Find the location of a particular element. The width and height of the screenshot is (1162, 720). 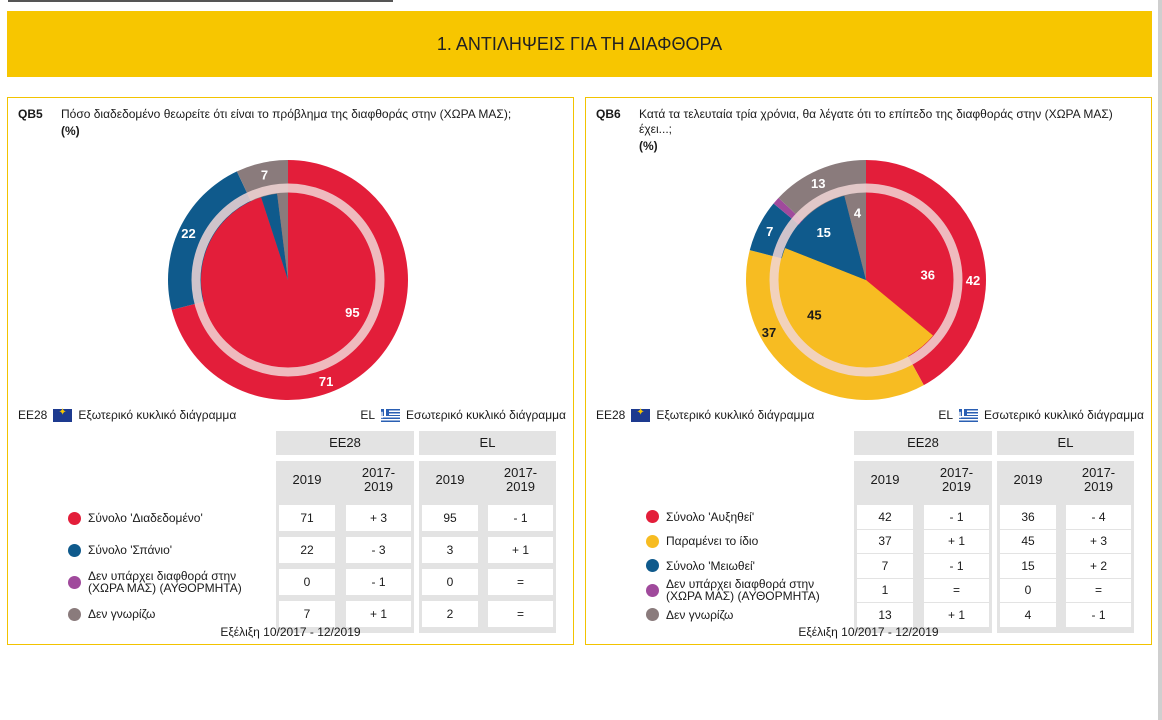

cell-eu-change: - 3 is located at coordinates (378, 550).